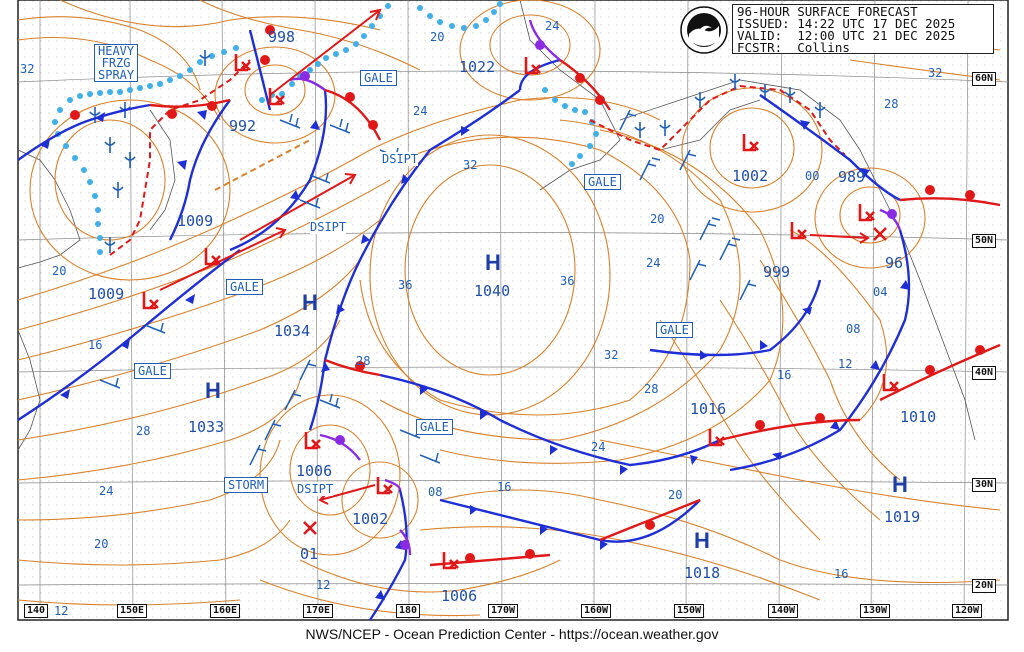 This screenshot has height=652, width=1024. I want to click on isobar-label: 08, so click(853, 329).